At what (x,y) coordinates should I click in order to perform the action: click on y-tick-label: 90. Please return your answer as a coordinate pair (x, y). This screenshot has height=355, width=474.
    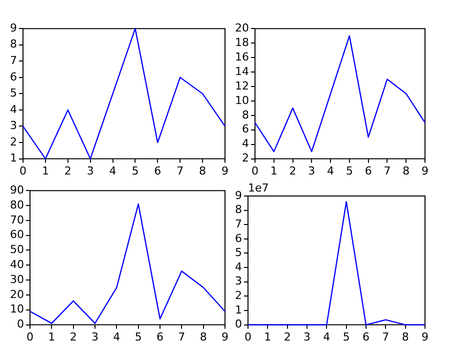
    Looking at the image, I should click on (17, 189).